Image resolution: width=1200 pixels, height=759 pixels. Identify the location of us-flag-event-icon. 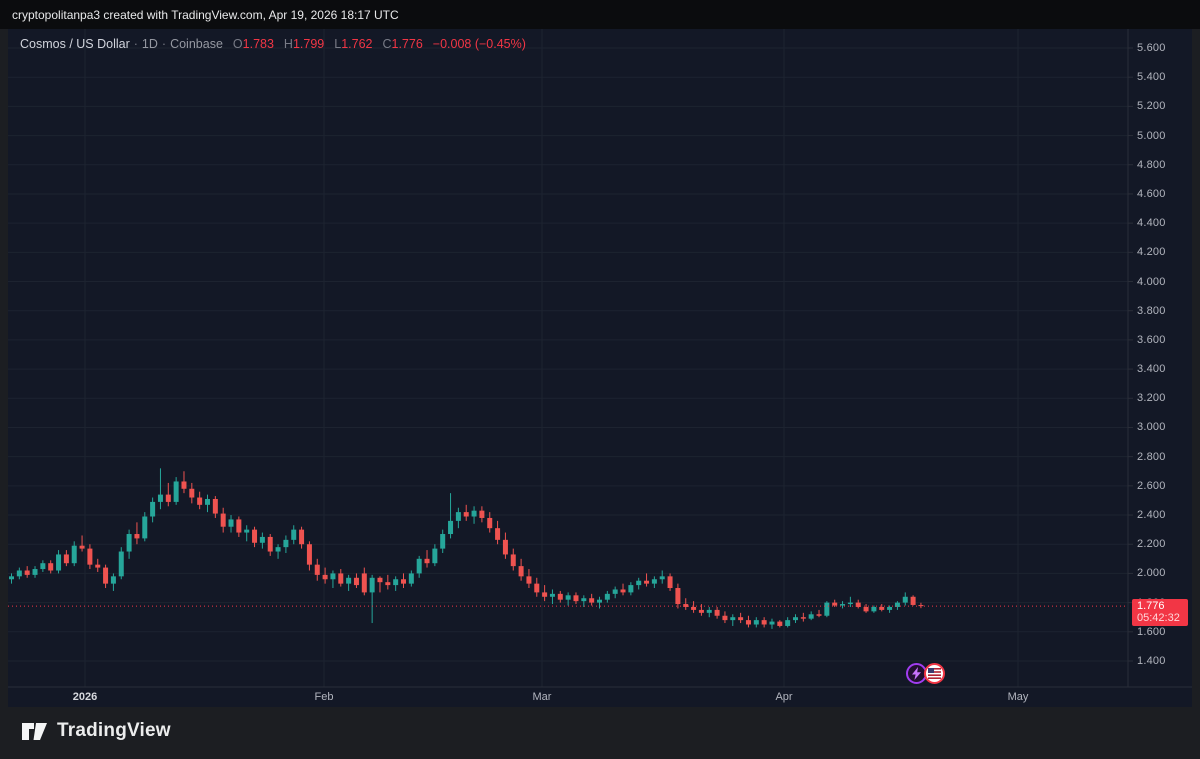
(934, 673).